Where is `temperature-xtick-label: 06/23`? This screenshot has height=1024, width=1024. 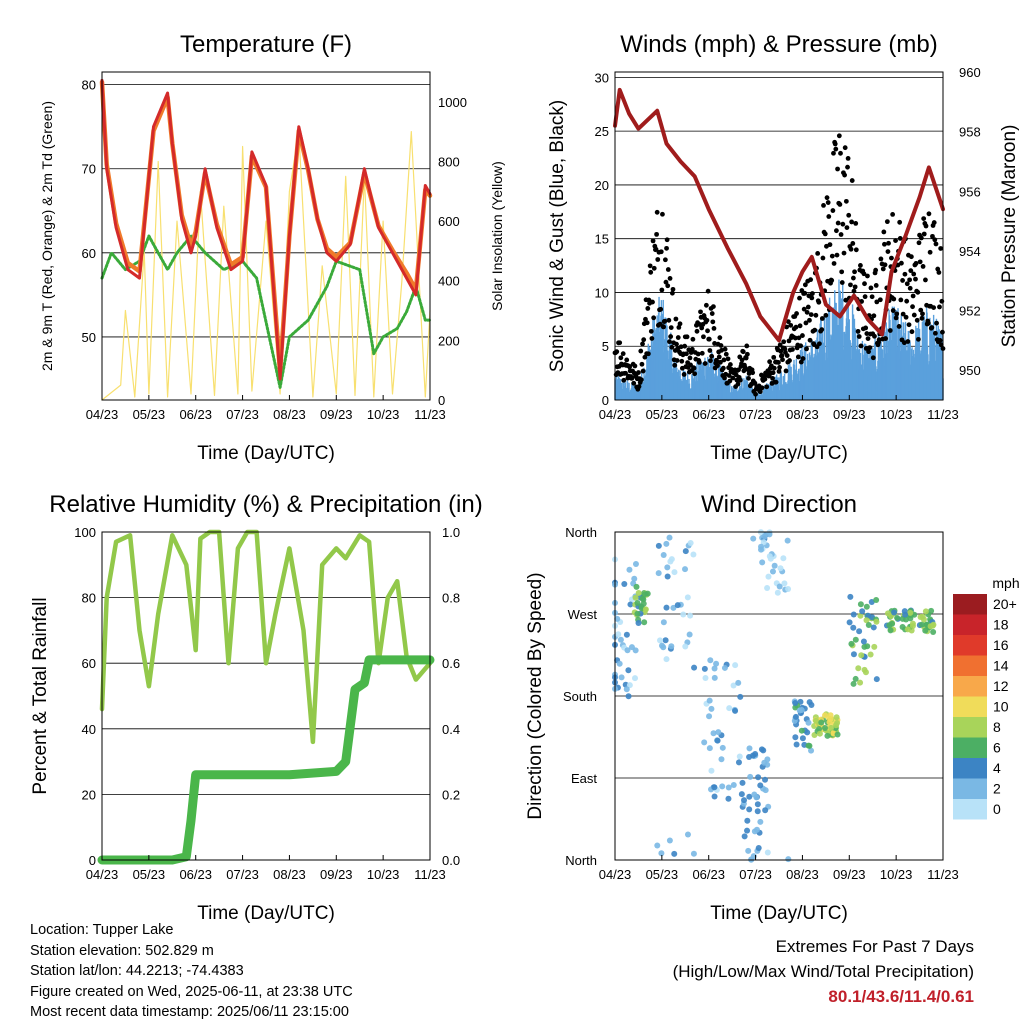
temperature-xtick-label: 06/23 is located at coordinates (195, 414).